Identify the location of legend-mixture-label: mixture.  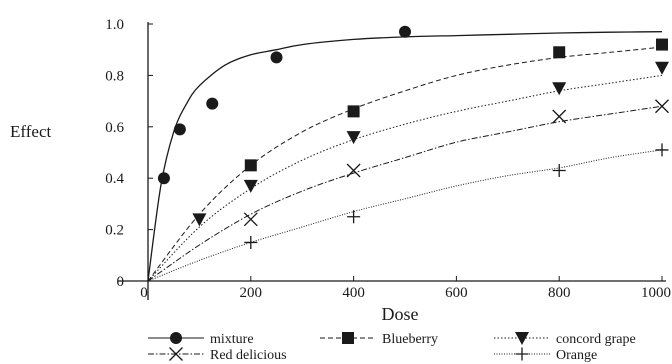
(232, 339).